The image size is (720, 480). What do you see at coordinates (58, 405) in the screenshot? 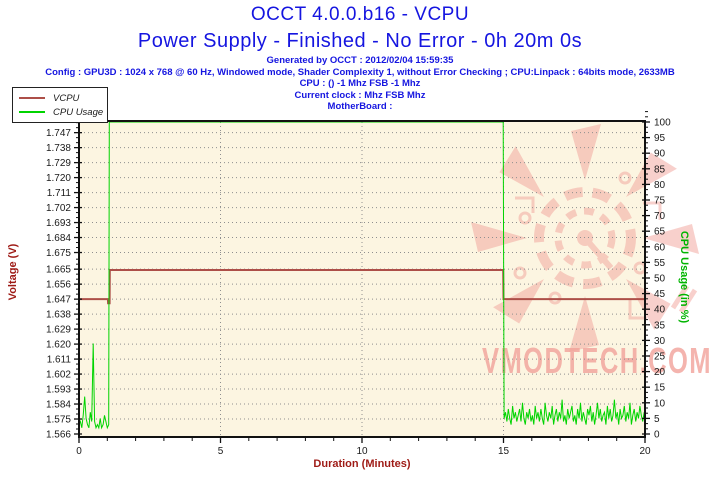
I see `svg-text: 1.584` at bounding box center [58, 405].